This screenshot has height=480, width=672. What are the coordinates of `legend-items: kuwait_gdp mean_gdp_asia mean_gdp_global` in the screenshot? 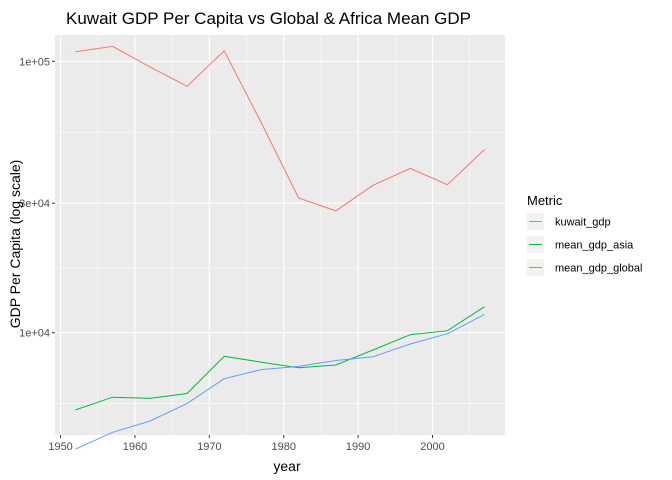 It's located at (584, 244).